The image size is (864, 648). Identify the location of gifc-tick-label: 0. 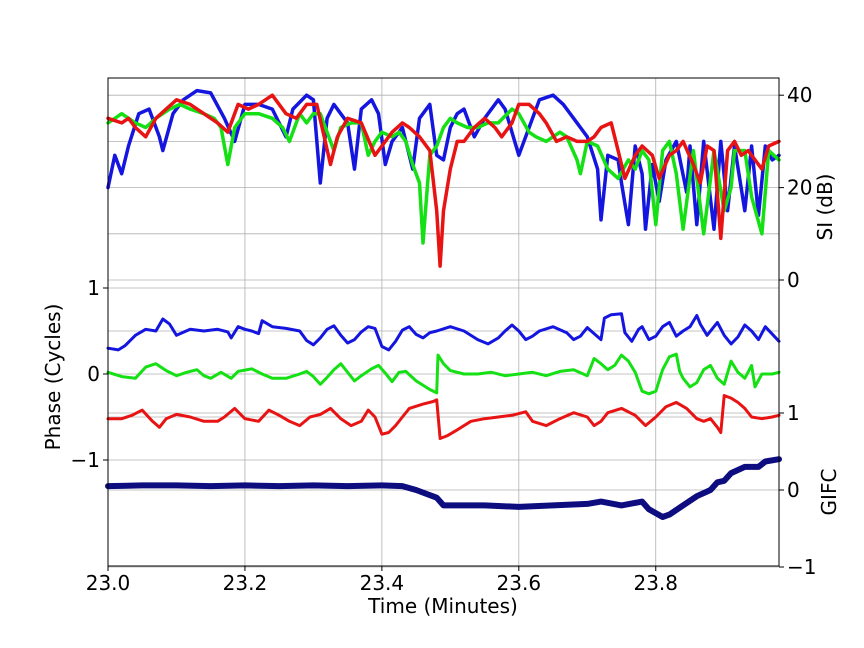
(793, 490).